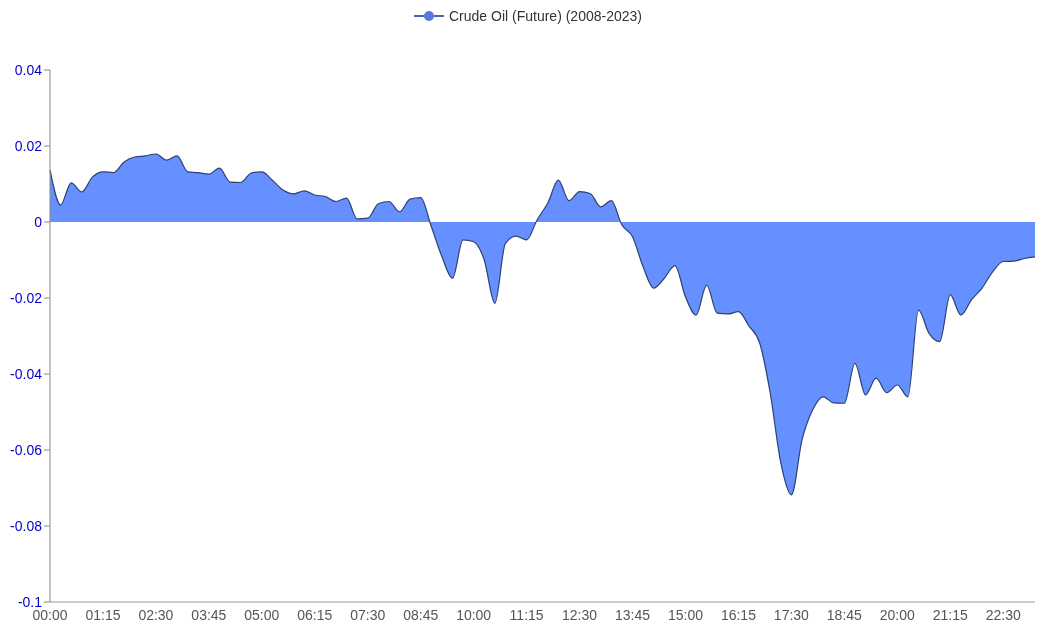  What do you see at coordinates (103, 614) in the screenshot?
I see `x-tick-label: 01:15` at bounding box center [103, 614].